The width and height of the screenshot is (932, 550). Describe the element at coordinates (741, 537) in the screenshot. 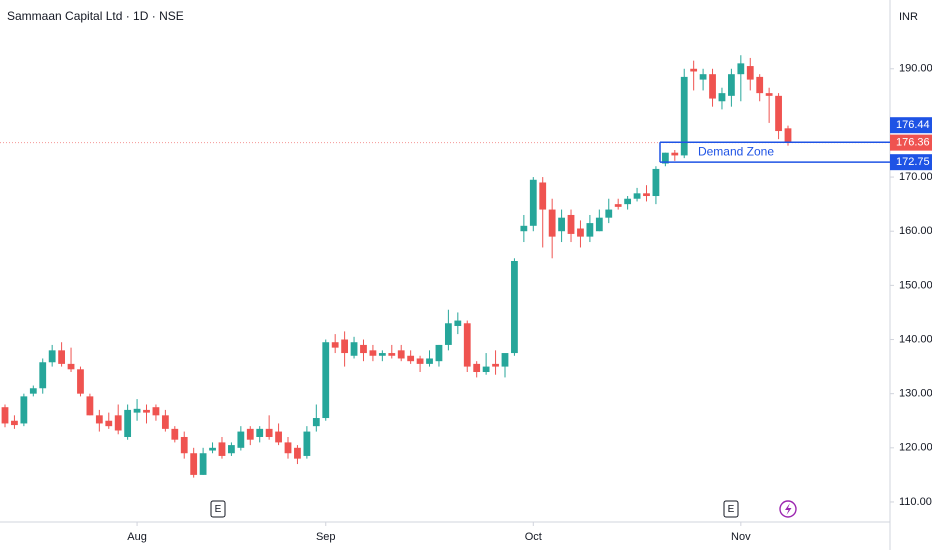

I see `x-tick-label: Nov` at that location.